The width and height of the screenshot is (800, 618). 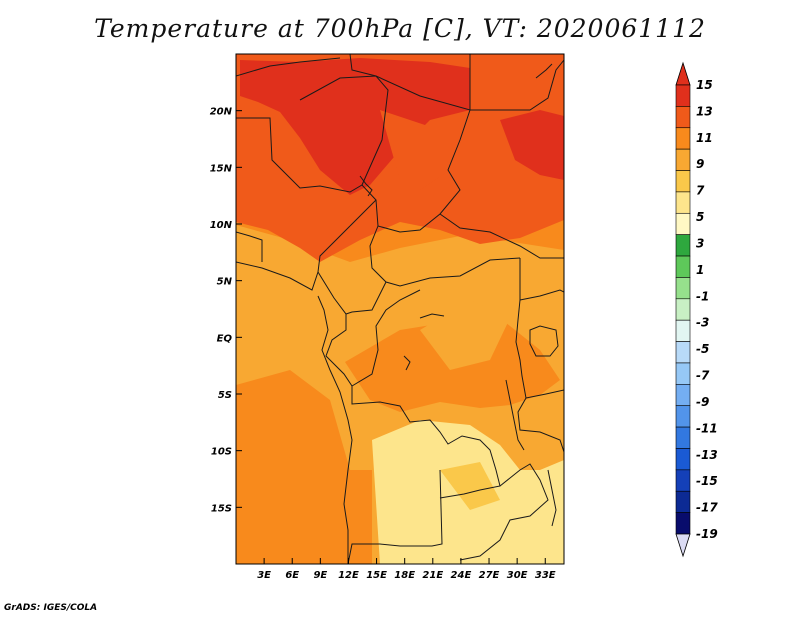 What do you see at coordinates (707, 508) in the screenshot?
I see `colorbar-label: -17` at bounding box center [707, 508].